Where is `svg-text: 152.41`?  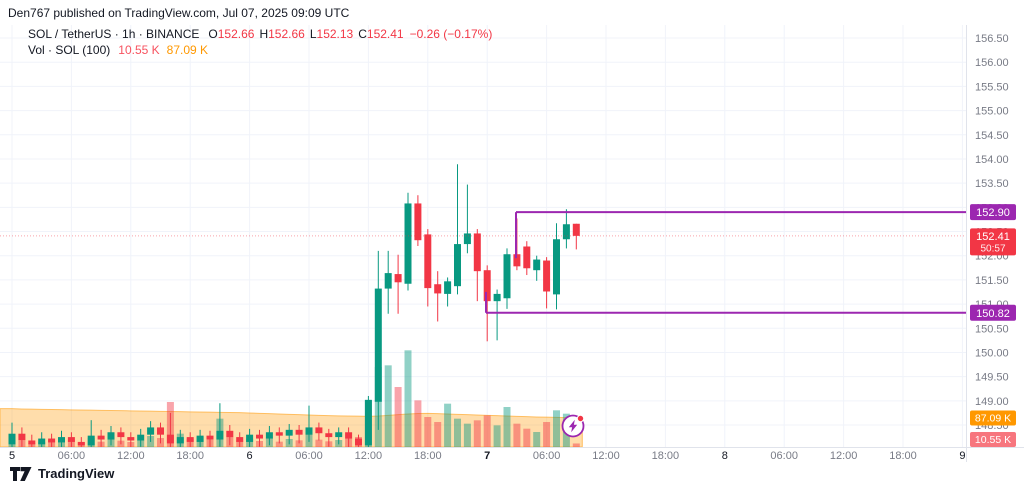 svg-text: 152.41 is located at coordinates (993, 237).